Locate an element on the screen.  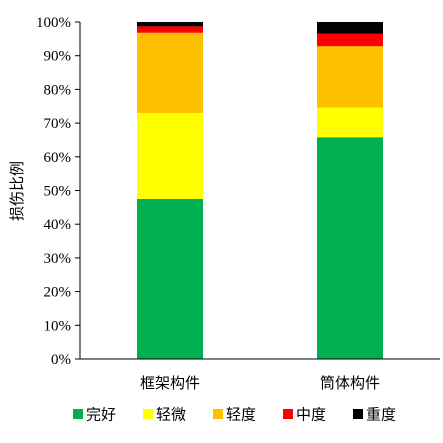
y-tick-label: 30% is located at coordinates (58, 259).